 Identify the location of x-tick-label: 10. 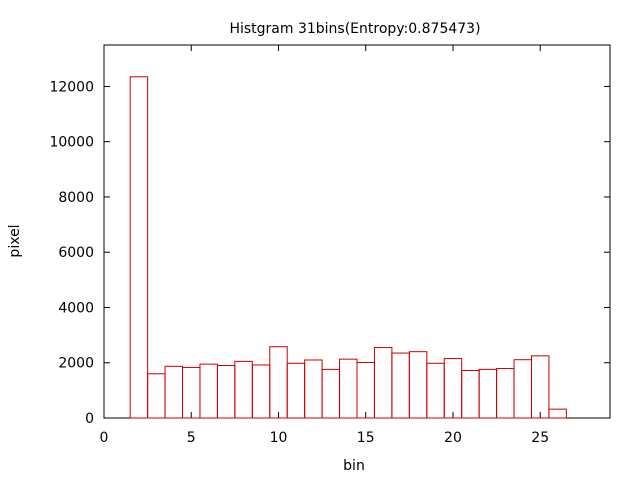
(279, 438).